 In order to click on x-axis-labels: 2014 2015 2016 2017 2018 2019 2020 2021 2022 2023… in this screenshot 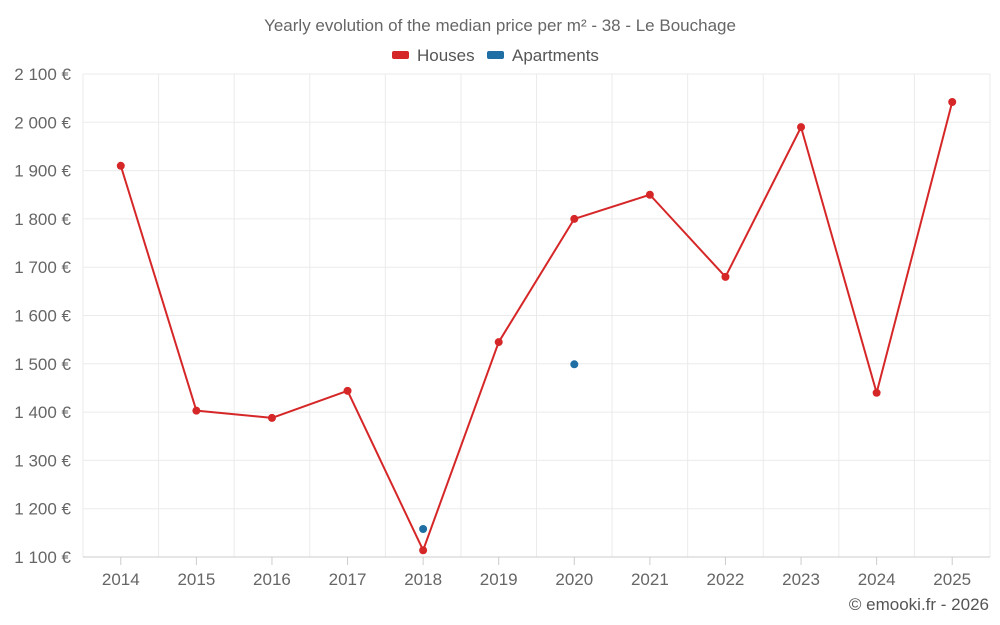, I will do `click(536, 573)`.